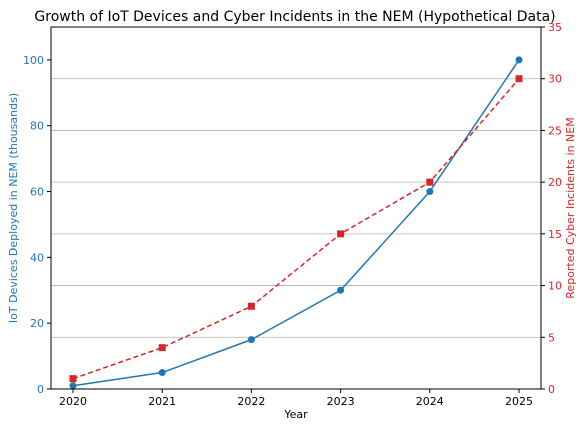 This screenshot has height=425, width=583. What do you see at coordinates (341, 401) in the screenshot?
I see `x-tick-label: 2023` at bounding box center [341, 401].